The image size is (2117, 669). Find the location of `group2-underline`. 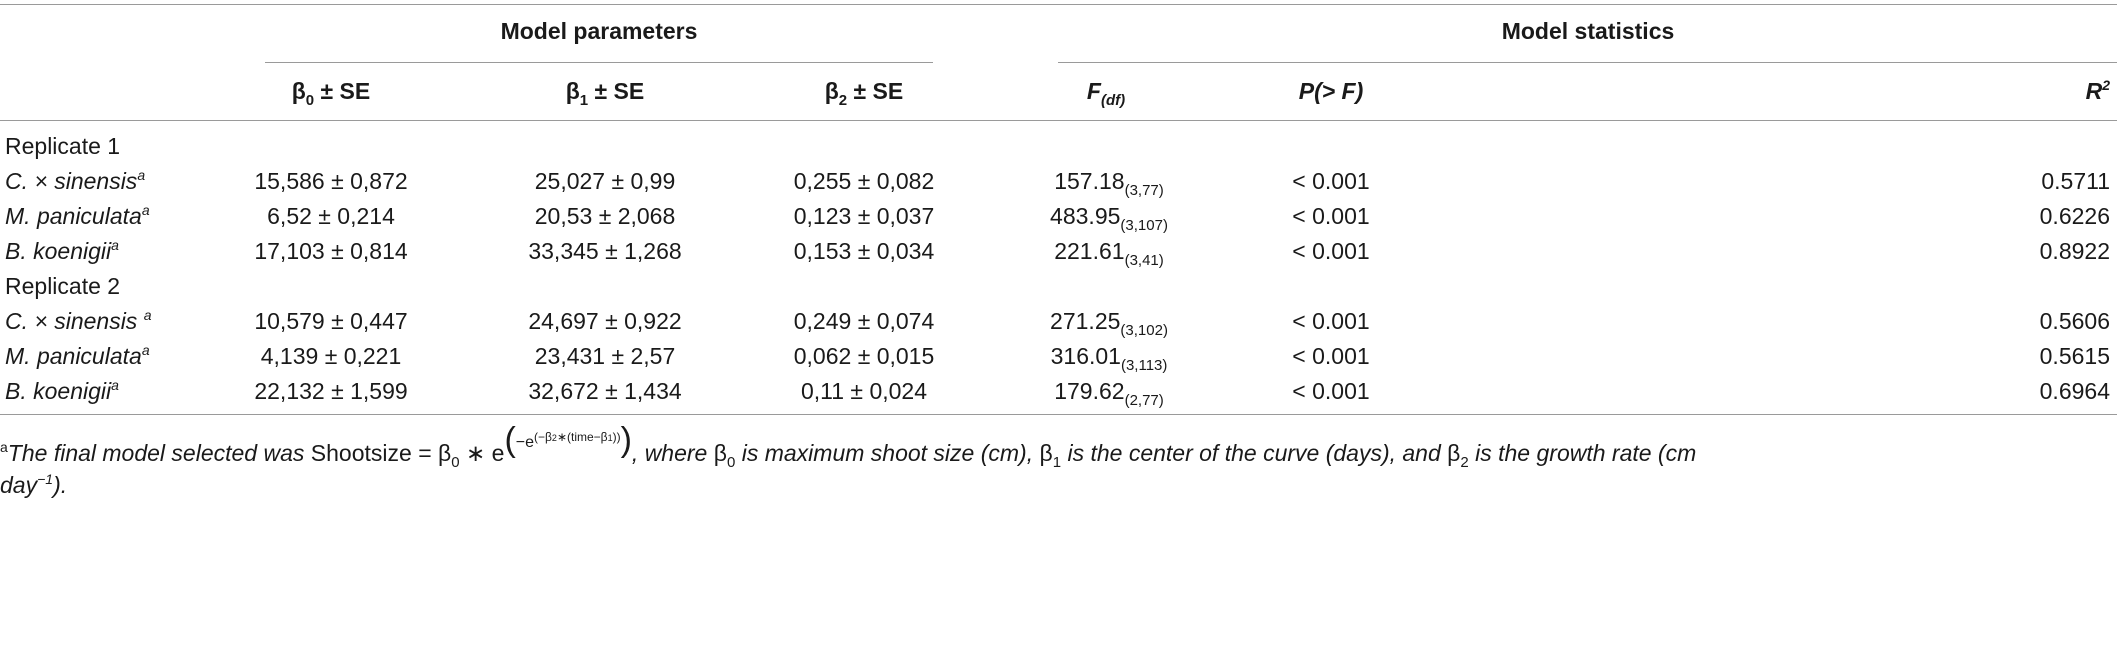

group2-underline is located at coordinates (1587, 62).